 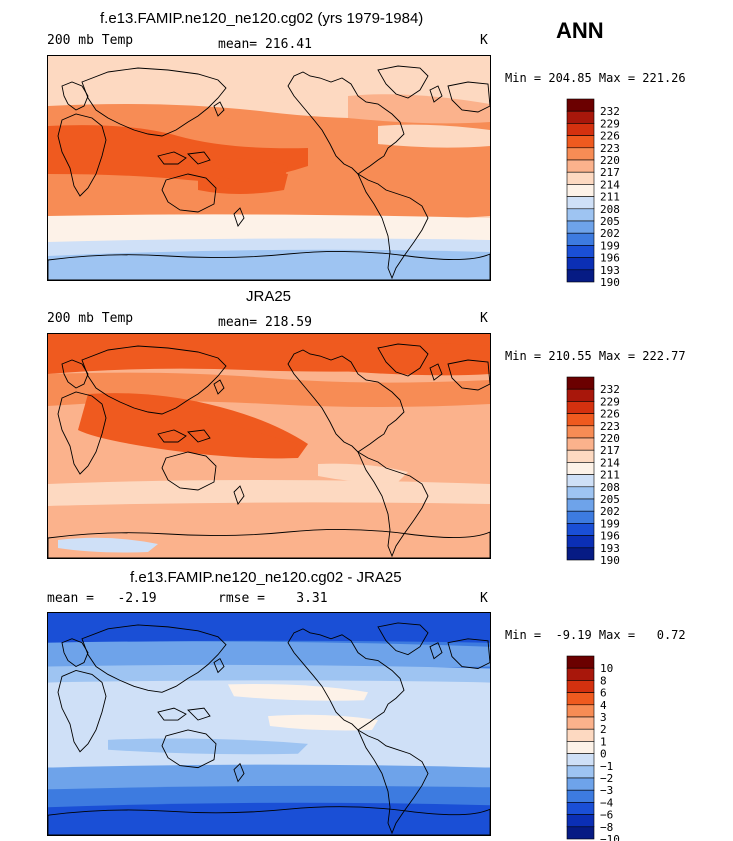 I want to click on colorbar-tick-label: 193, so click(x=610, y=548).